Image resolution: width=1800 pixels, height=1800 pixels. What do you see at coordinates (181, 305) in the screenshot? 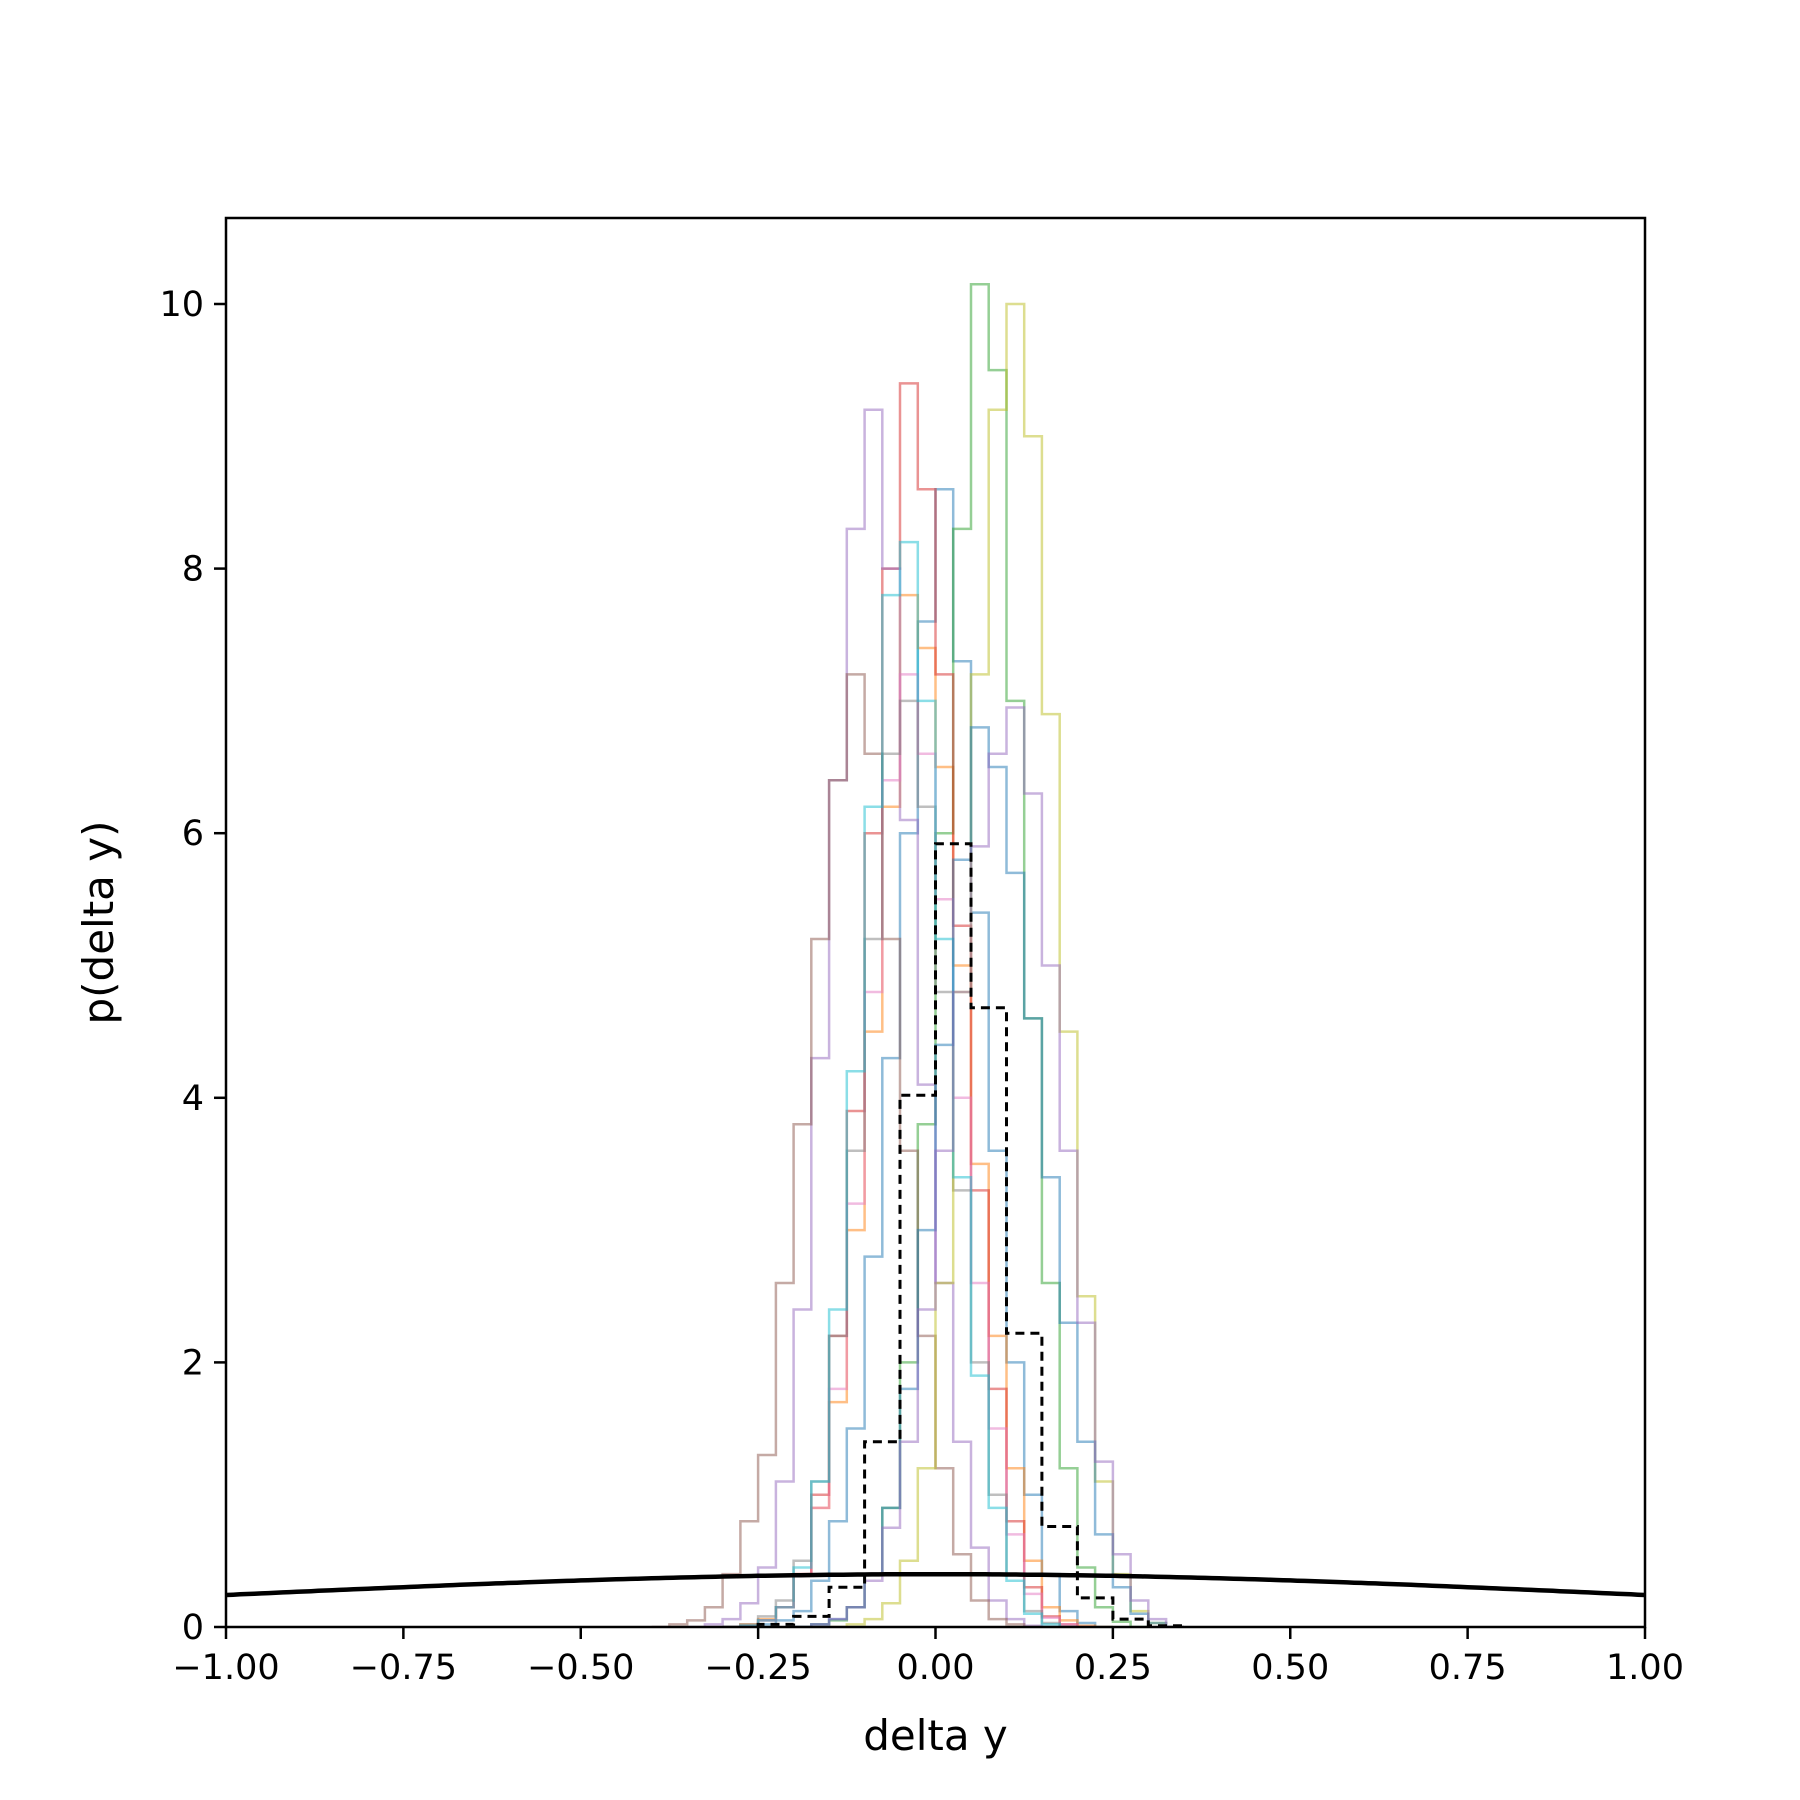
I see `y-tick-label: 10` at bounding box center [181, 305].